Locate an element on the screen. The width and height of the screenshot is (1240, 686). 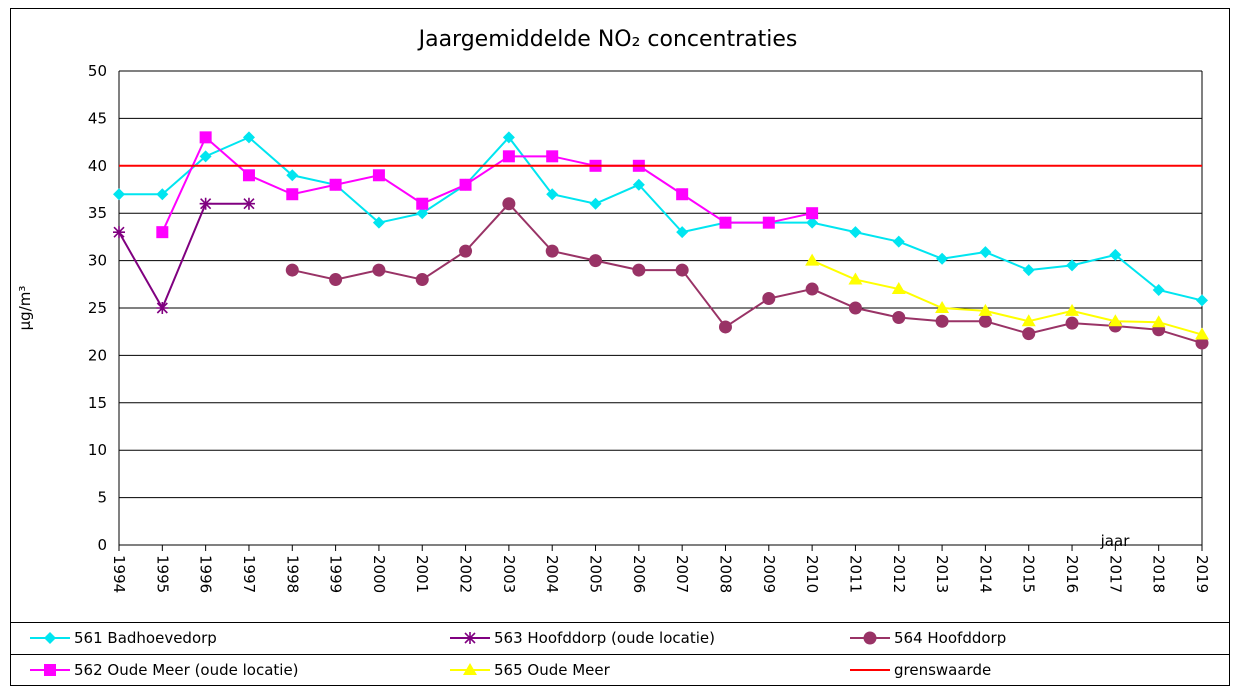
legend-label: 563 Hoofddorp (oude locatie) is located at coordinates (604, 638).